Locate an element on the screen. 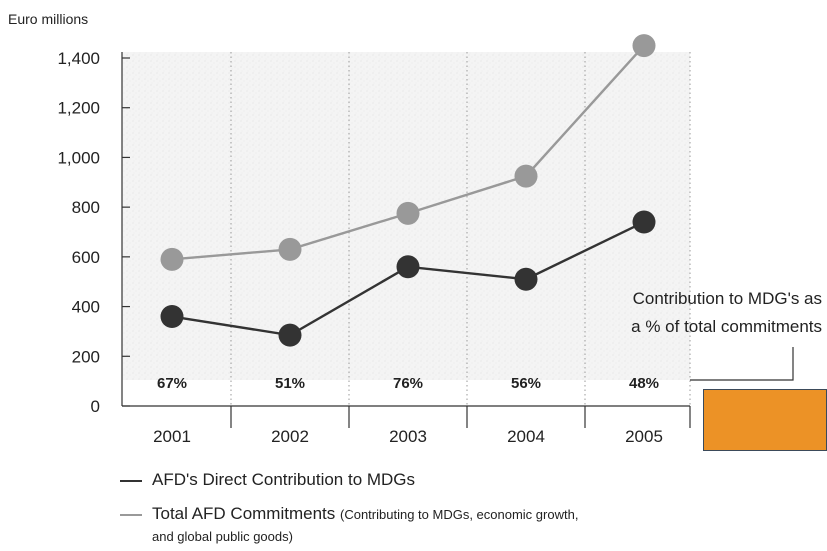 The height and width of the screenshot is (551, 827). legend-label-total: Total AFD Commitments is located at coordinates (244, 513).